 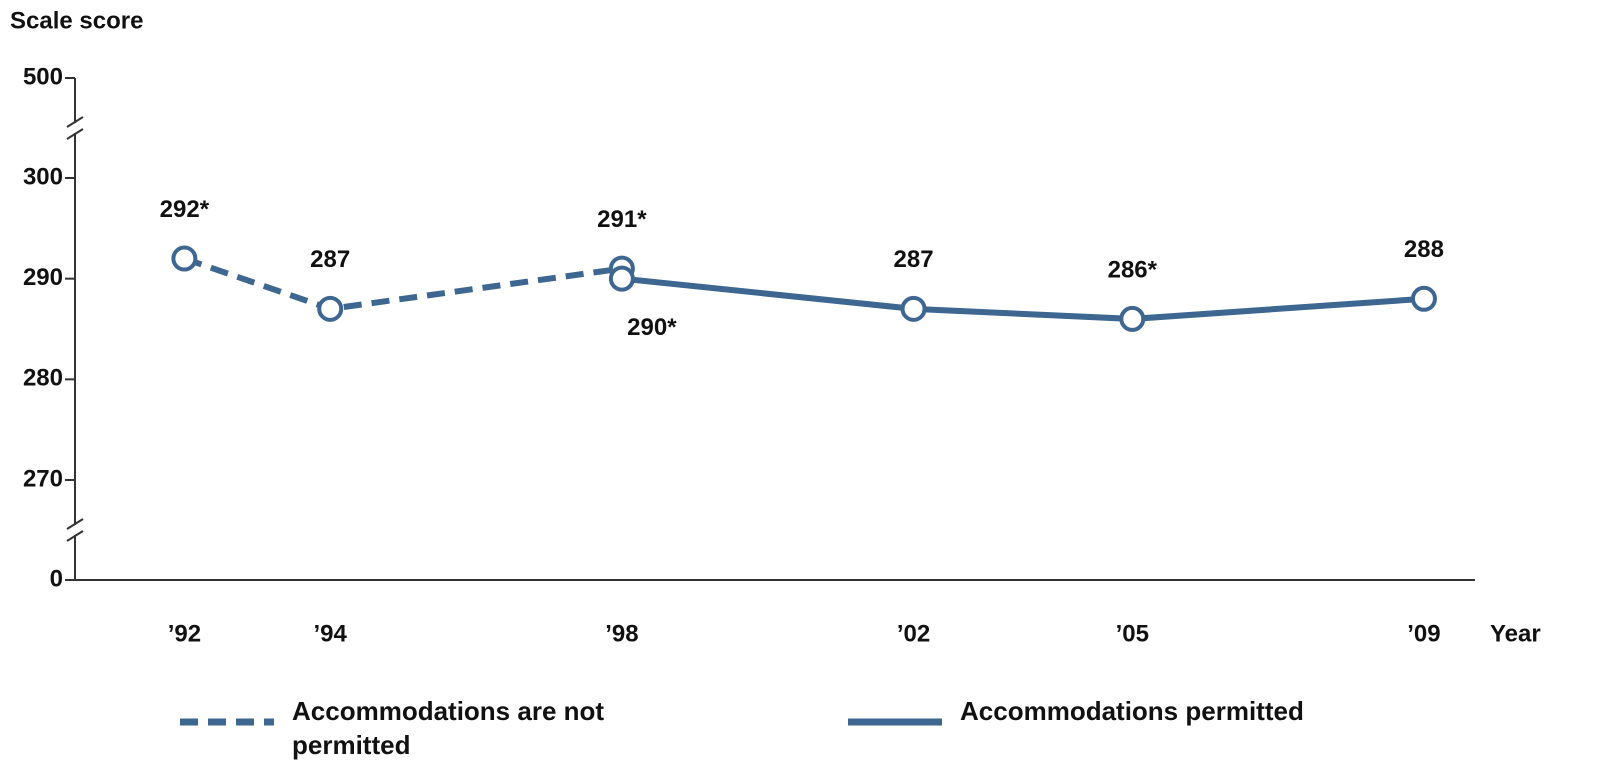 I want to click on data-label: 291*, so click(x=622, y=219).